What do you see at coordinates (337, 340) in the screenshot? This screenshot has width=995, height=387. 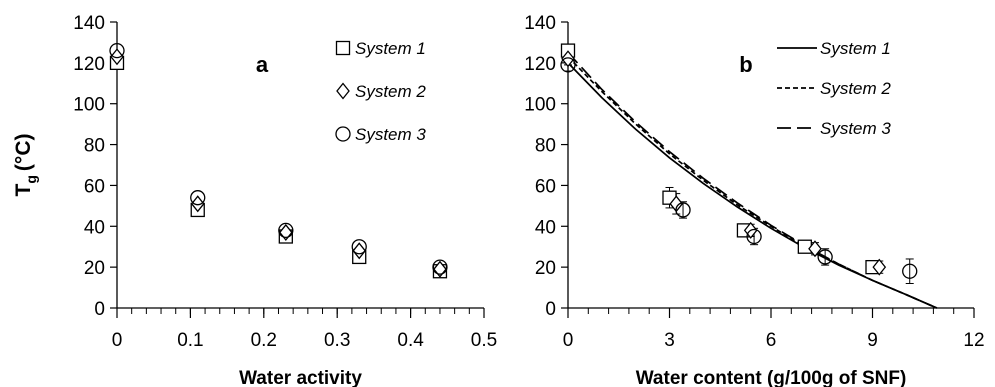 I see `x-tick-label: 0.3` at bounding box center [337, 340].